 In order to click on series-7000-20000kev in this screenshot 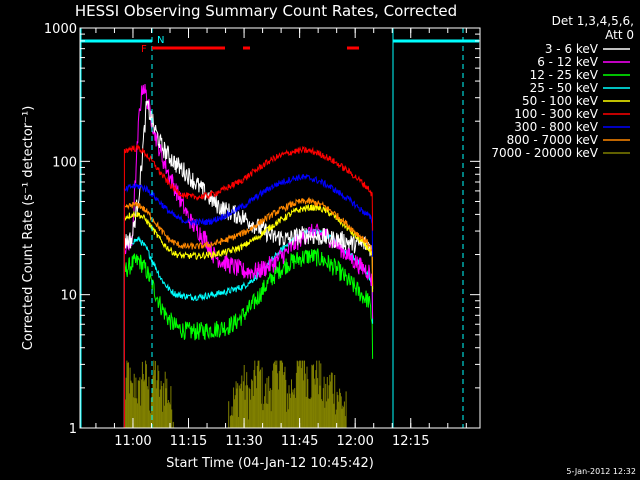, I will do `click(235, 394)`.